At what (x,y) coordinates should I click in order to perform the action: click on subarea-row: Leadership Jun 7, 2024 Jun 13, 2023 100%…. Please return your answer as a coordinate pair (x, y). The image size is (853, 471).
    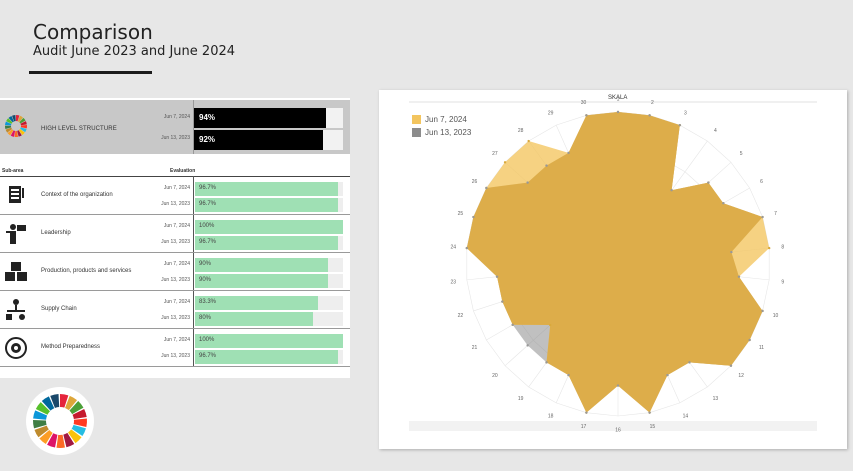
    Looking at the image, I should click on (175, 234).